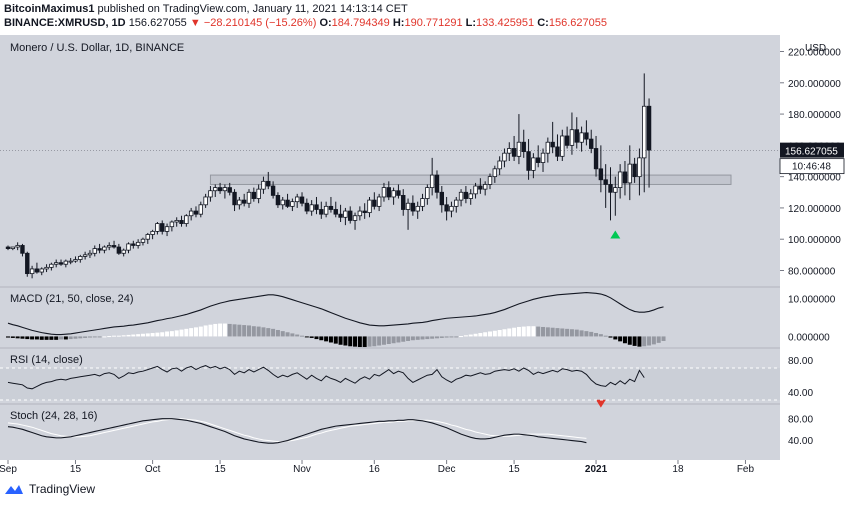 This screenshot has height=505, width=850. I want to click on time-axis-area, so click(425, 467).